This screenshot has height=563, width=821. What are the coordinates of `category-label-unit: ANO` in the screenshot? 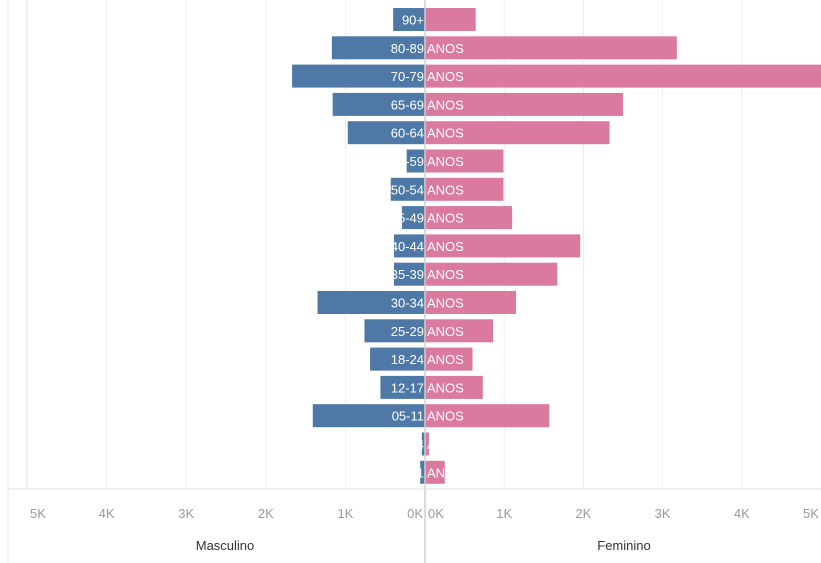 It's located at (441, 472).